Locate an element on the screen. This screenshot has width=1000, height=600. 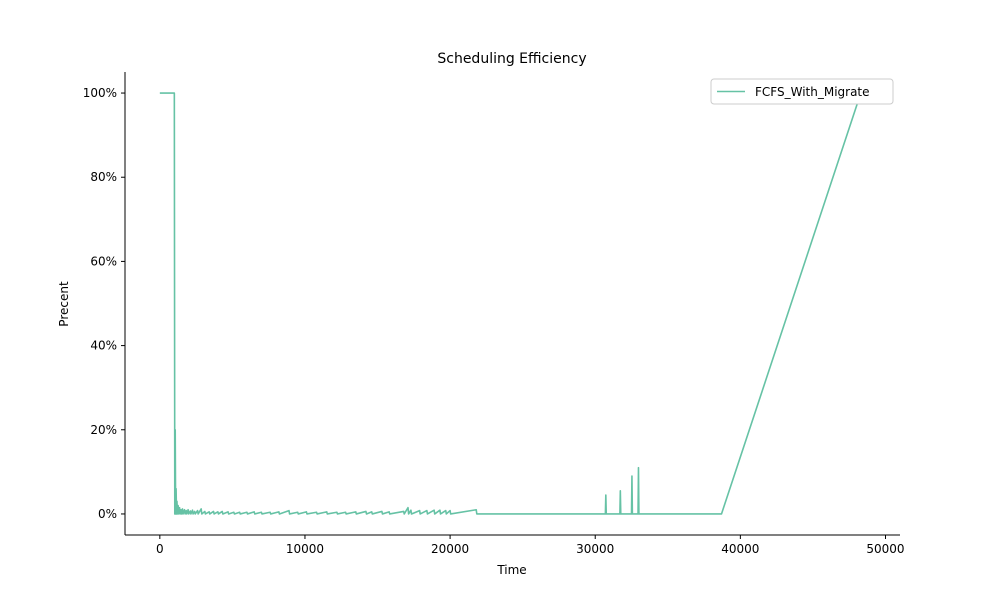
x-tick-label: 0 is located at coordinates (160, 549).